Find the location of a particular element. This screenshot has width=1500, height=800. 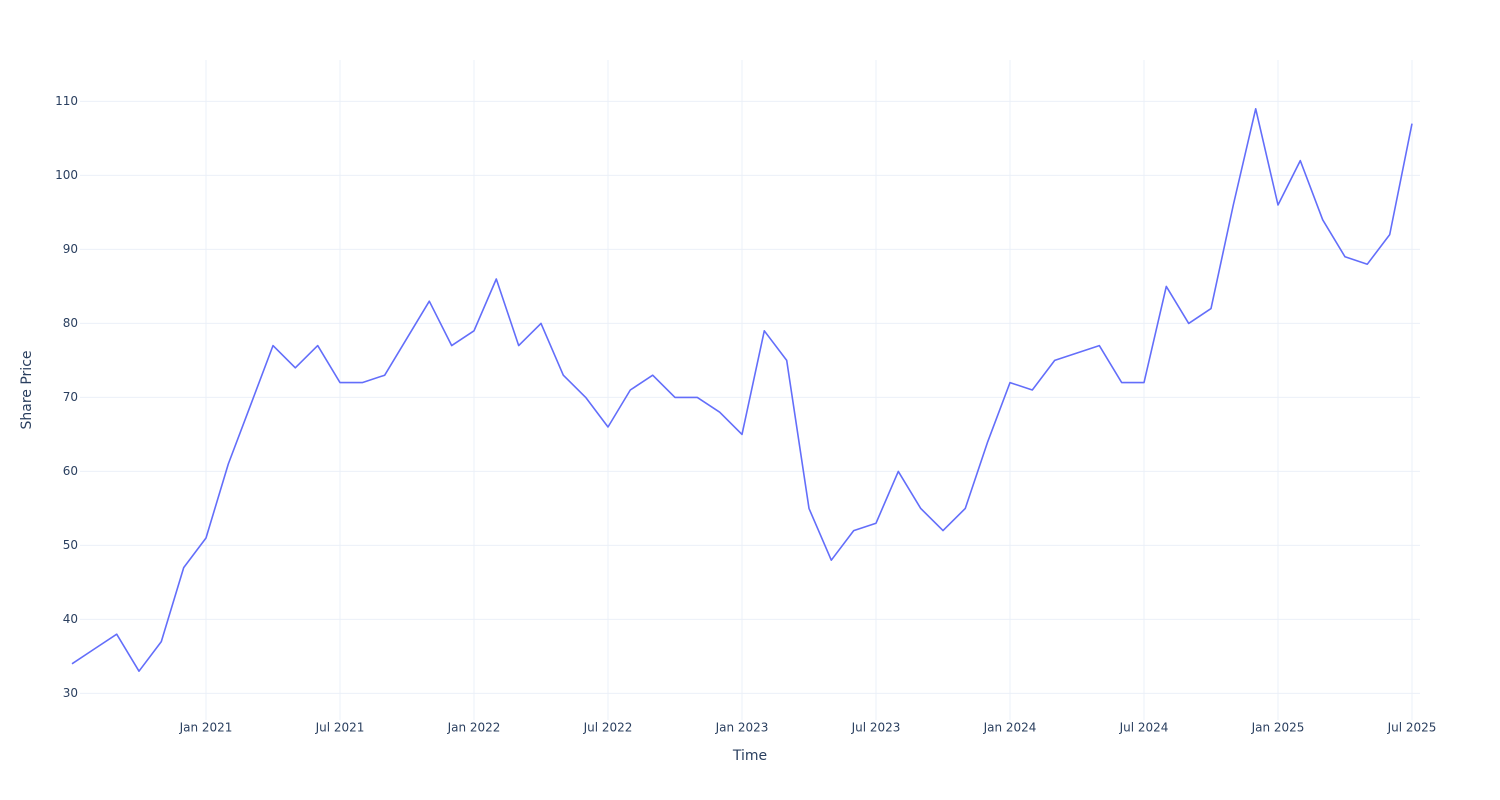

x-tick-label: Jan 2021 is located at coordinates (206, 728).